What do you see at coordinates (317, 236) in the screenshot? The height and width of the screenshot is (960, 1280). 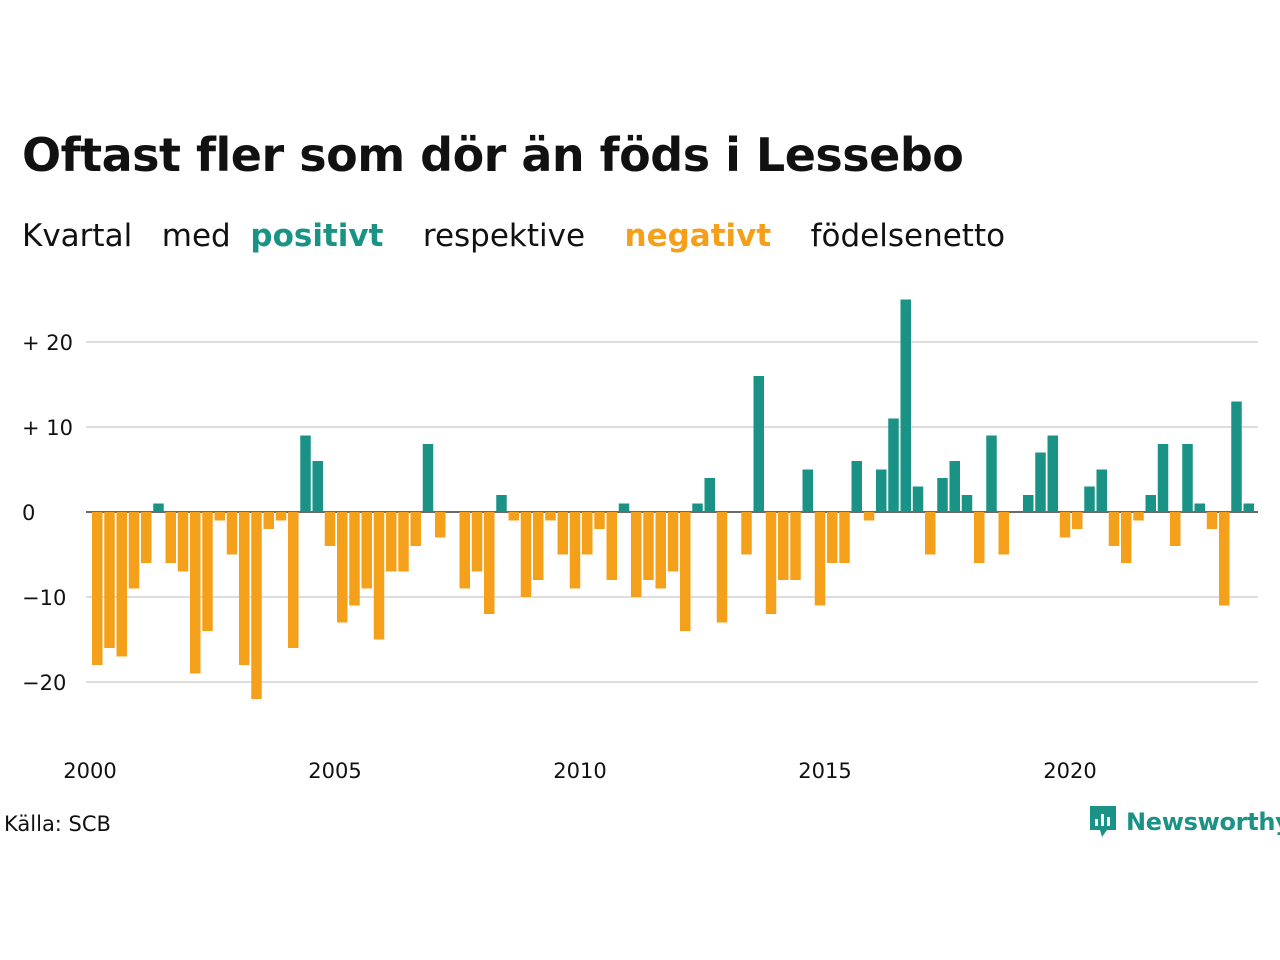 I see `subtitle-positive-label: positivt` at bounding box center [317, 236].